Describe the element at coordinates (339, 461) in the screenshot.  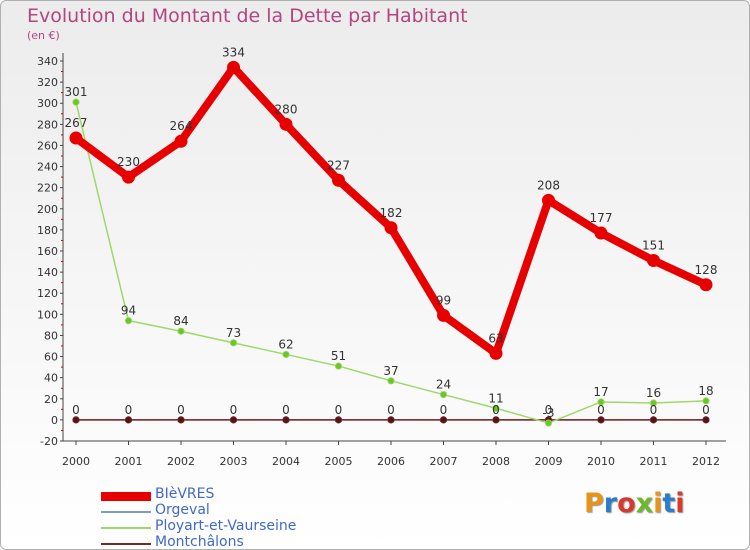
I see `x-tick-label: 2005` at that location.